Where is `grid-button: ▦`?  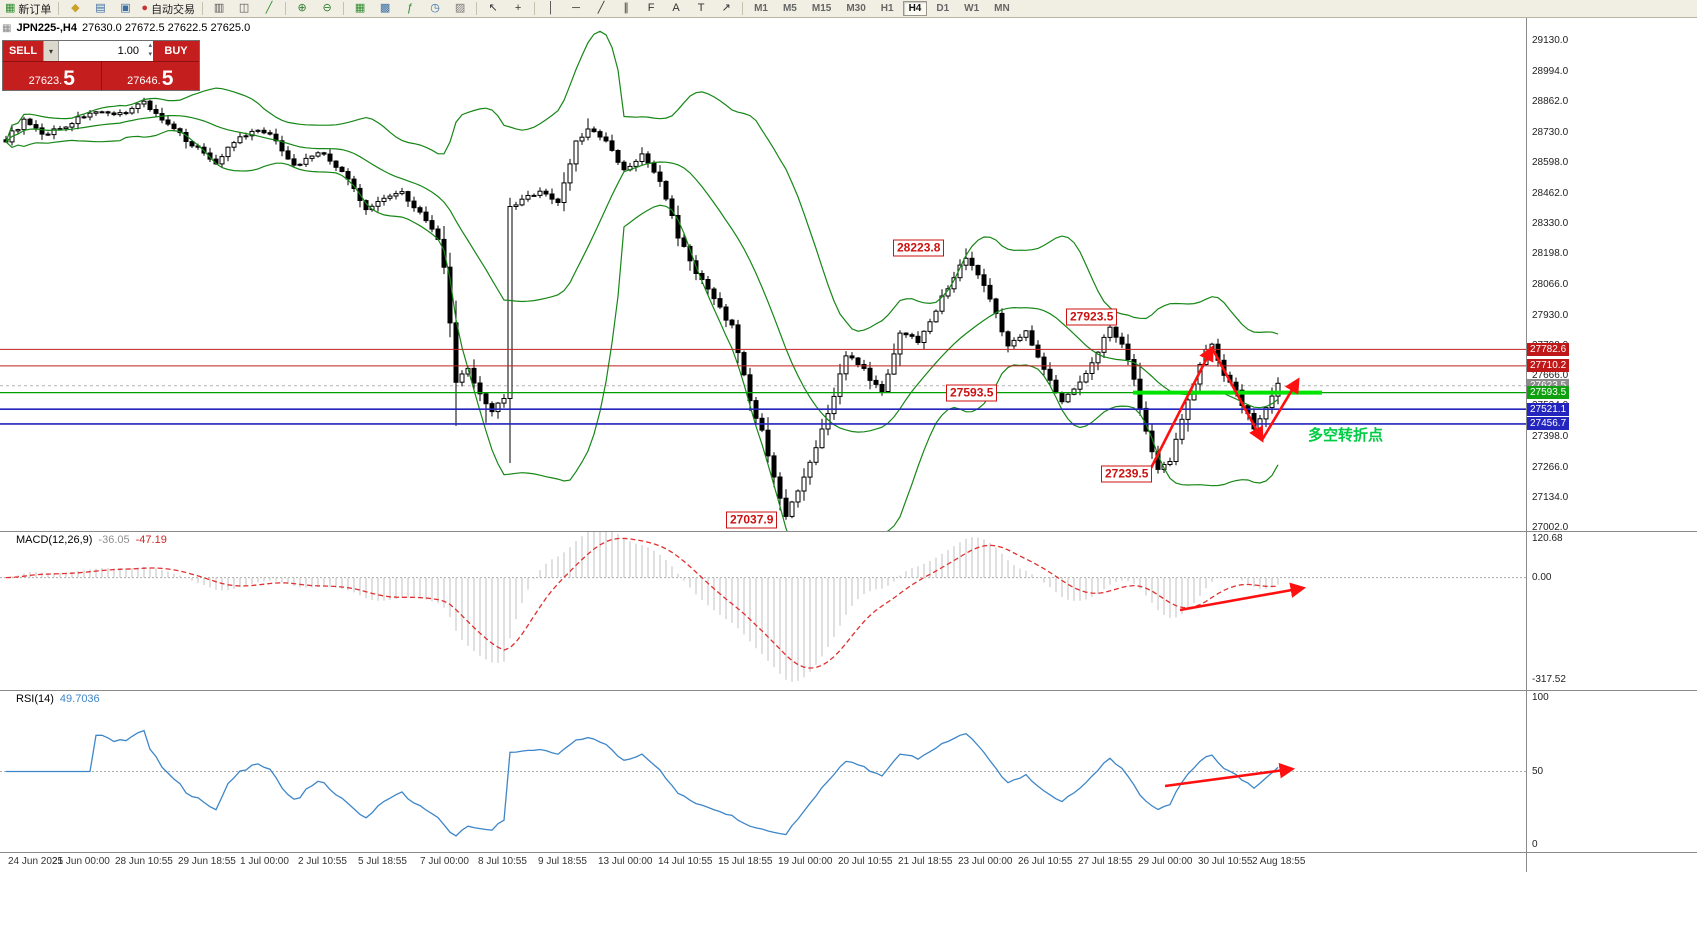 grid-button: ▦ is located at coordinates (360, 9).